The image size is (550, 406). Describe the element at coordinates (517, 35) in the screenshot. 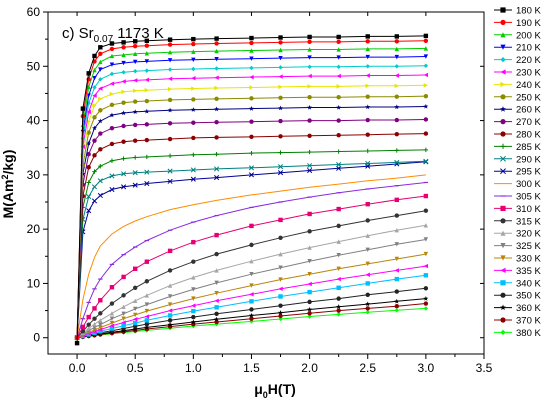

I see `legend-item: 200 K` at that location.